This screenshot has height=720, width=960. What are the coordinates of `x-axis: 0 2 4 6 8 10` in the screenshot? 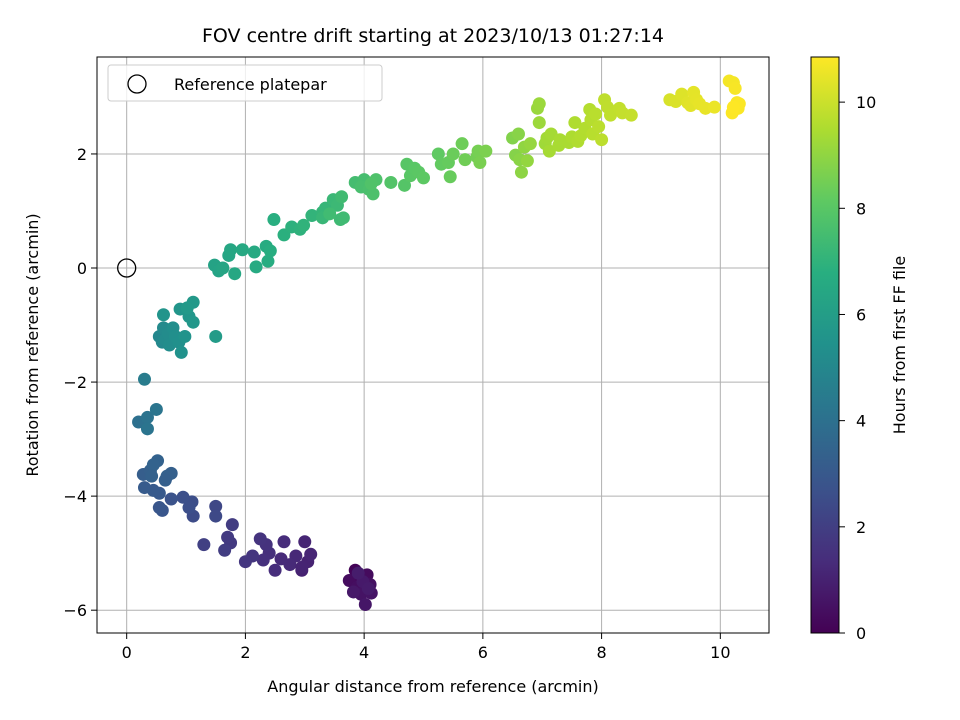 It's located at (426, 647).